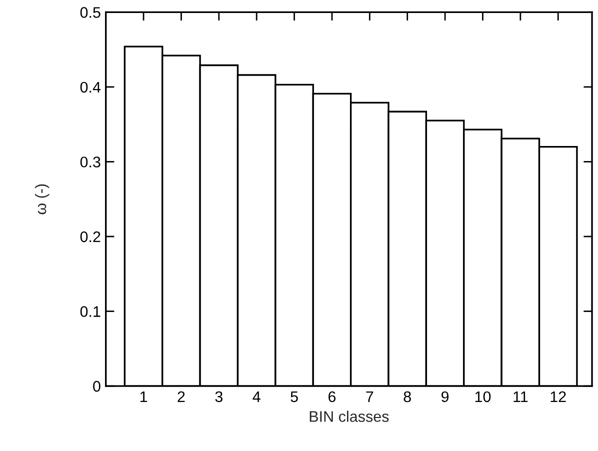 The image size is (598, 451). What do you see at coordinates (294, 396) in the screenshot?
I see `x-tick-label: 5` at bounding box center [294, 396].